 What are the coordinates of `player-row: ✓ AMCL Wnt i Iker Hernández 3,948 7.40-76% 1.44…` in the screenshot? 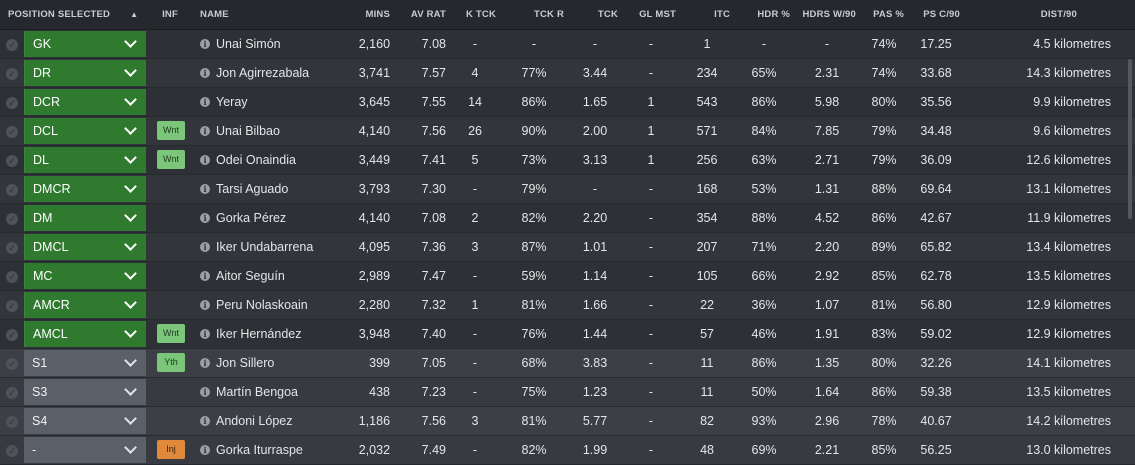 It's located at (567, 334).